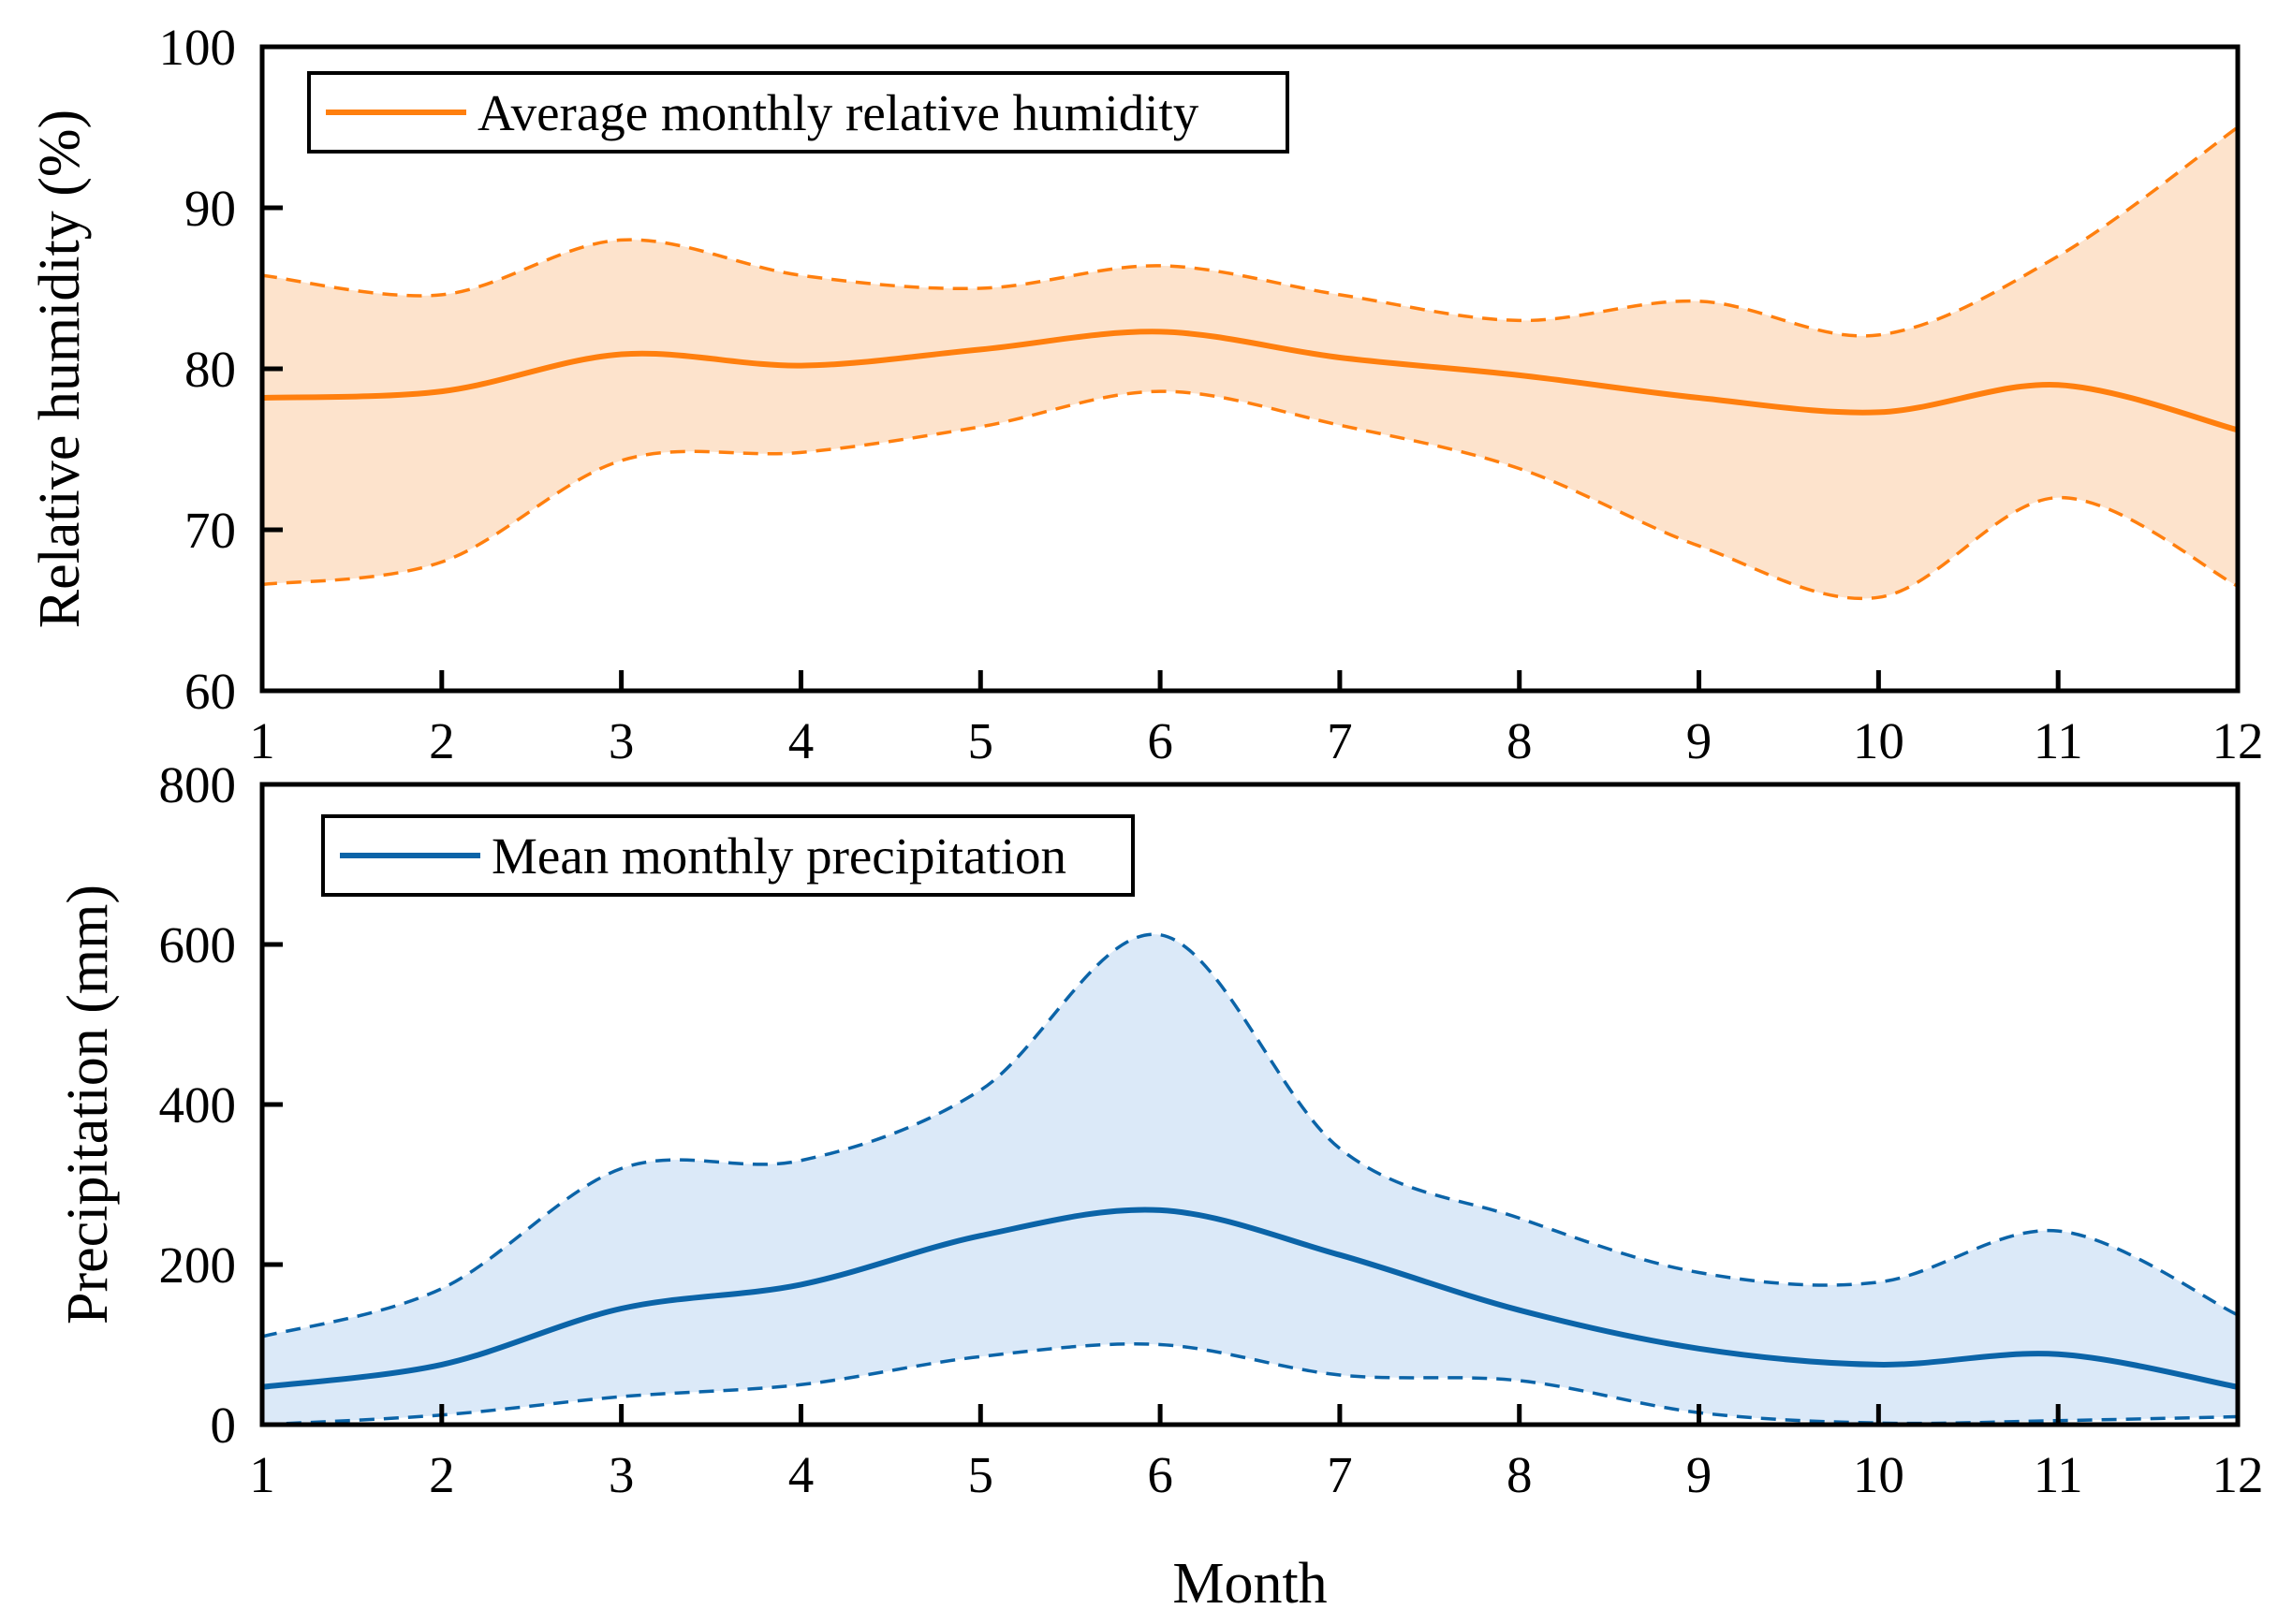  Describe the element at coordinates (1250, 1584) in the screenshot. I see `x-axis-title: Month` at that location.